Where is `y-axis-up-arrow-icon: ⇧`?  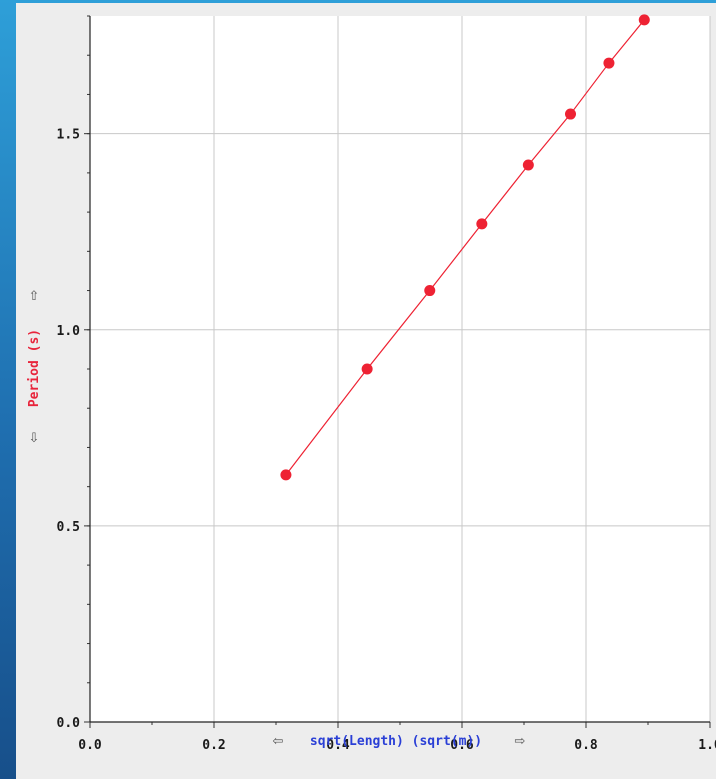 y-axis-up-arrow-icon: ⇧ is located at coordinates (34, 296).